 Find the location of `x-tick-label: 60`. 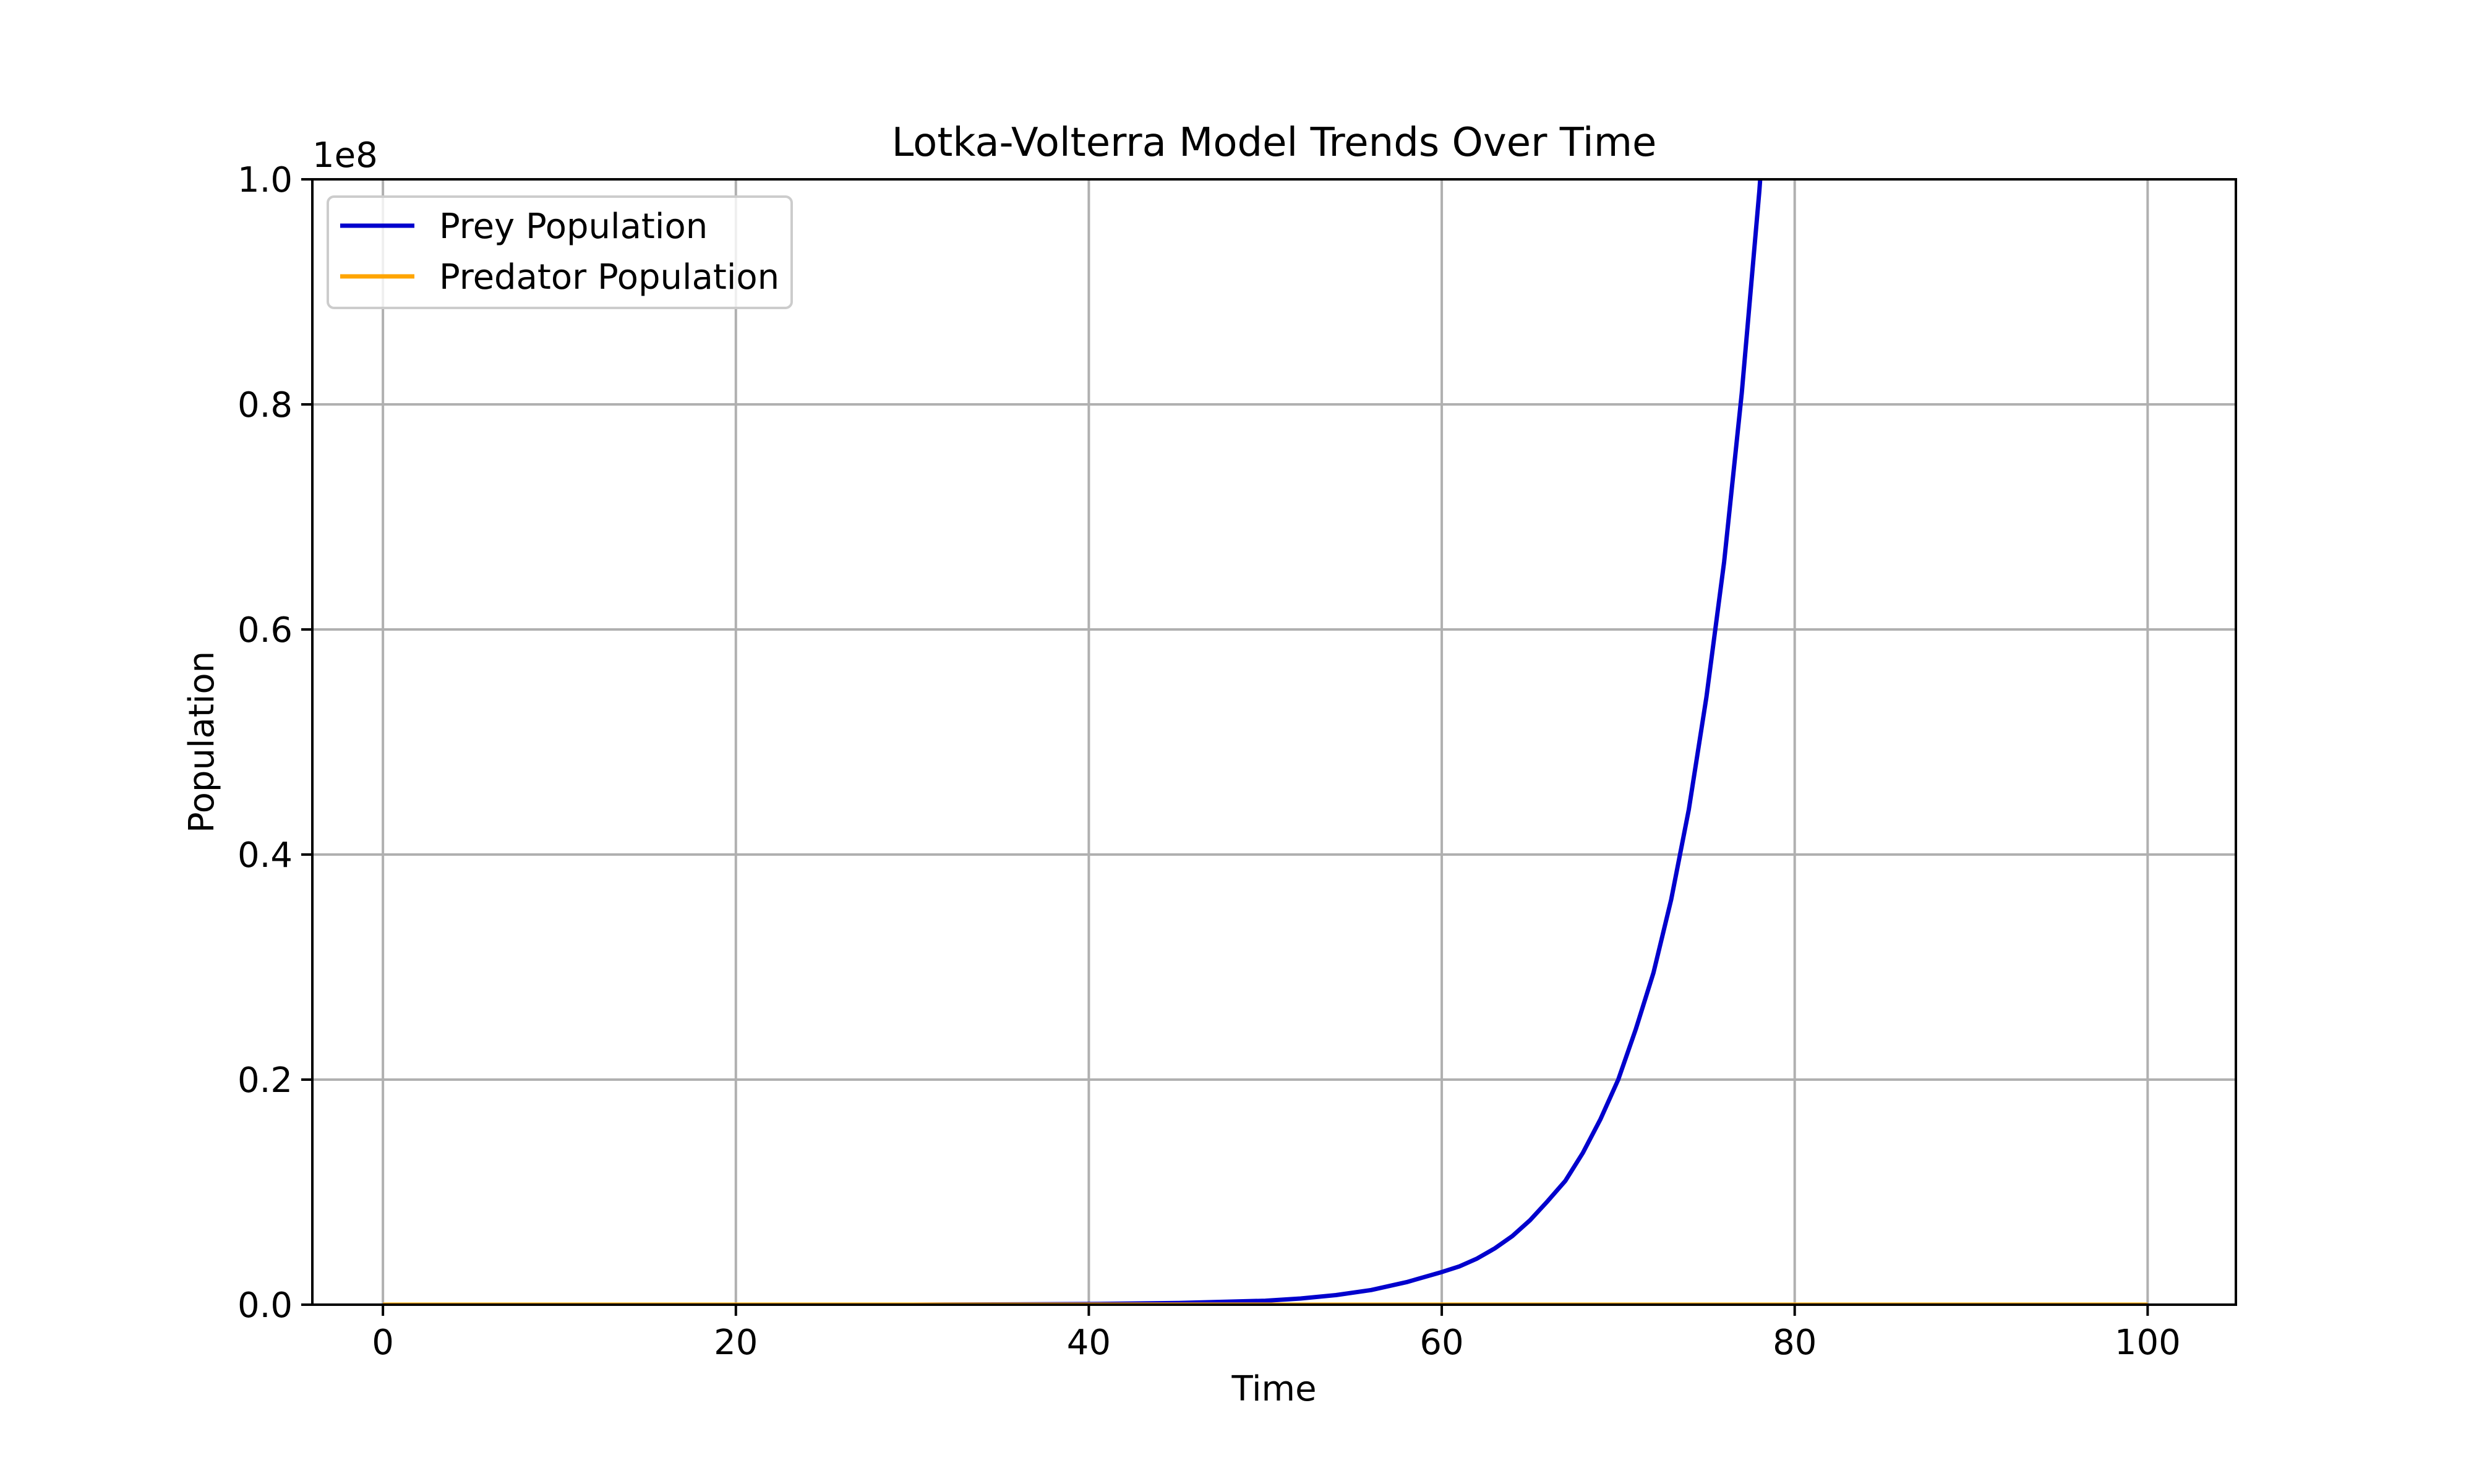

x-tick-label: 60 is located at coordinates (1441, 1343).